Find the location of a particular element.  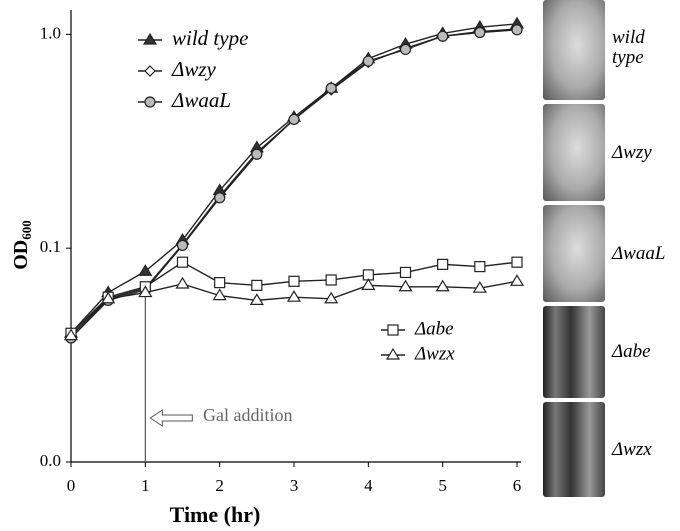

photo-label: Δwzy is located at coordinates (632, 152).